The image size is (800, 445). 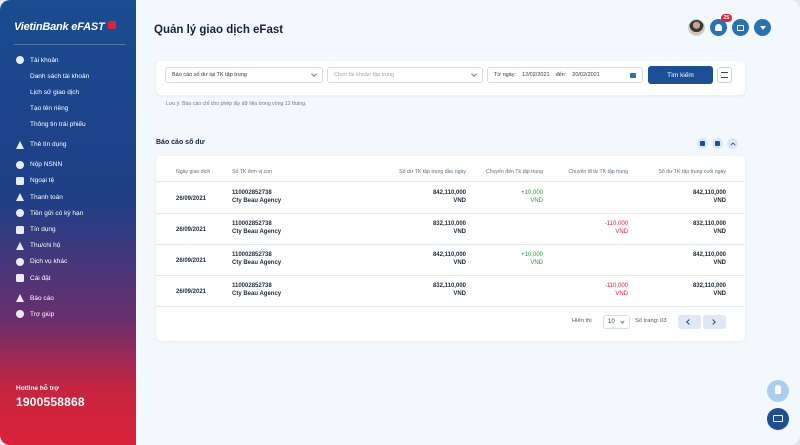 What do you see at coordinates (193, 172) in the screenshot?
I see `column-header: Ngày giao dịch` at bounding box center [193, 172].